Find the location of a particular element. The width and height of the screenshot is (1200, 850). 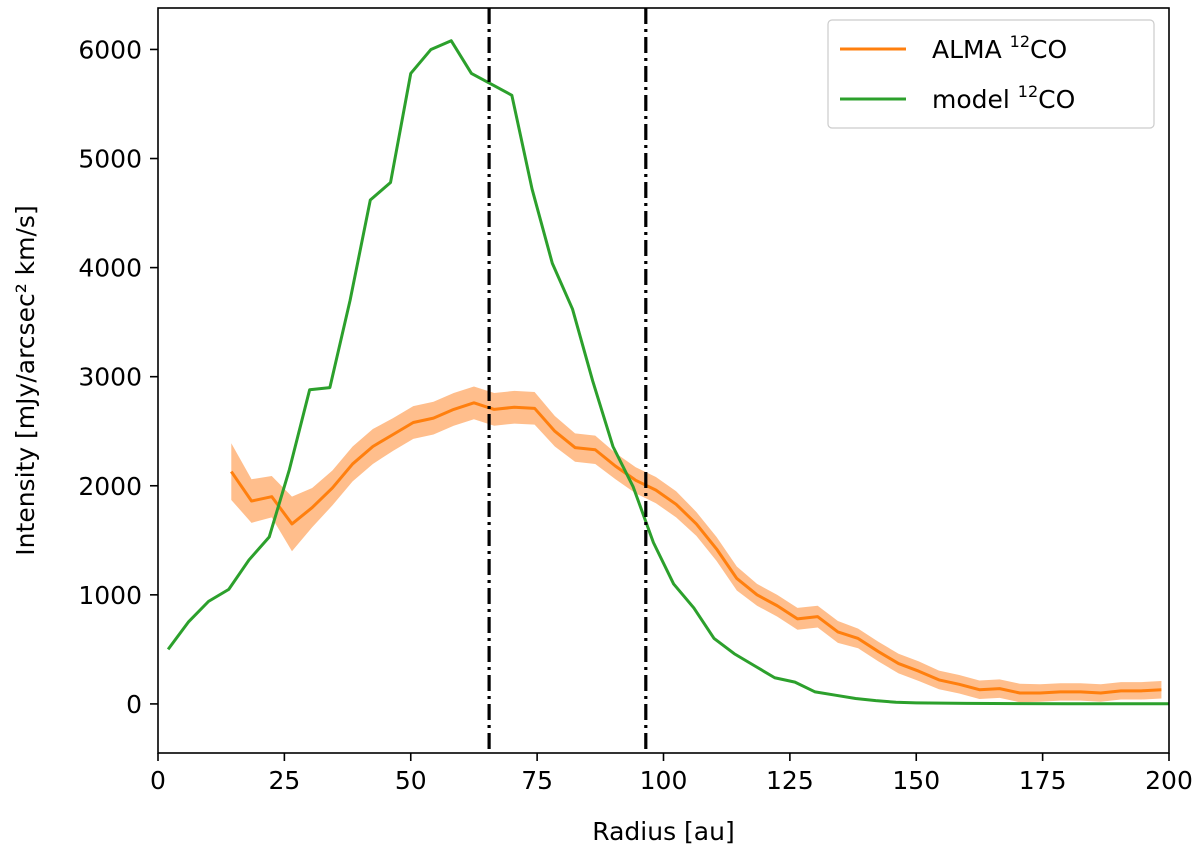

y-tick-label: 5000 is located at coordinates (110, 159).